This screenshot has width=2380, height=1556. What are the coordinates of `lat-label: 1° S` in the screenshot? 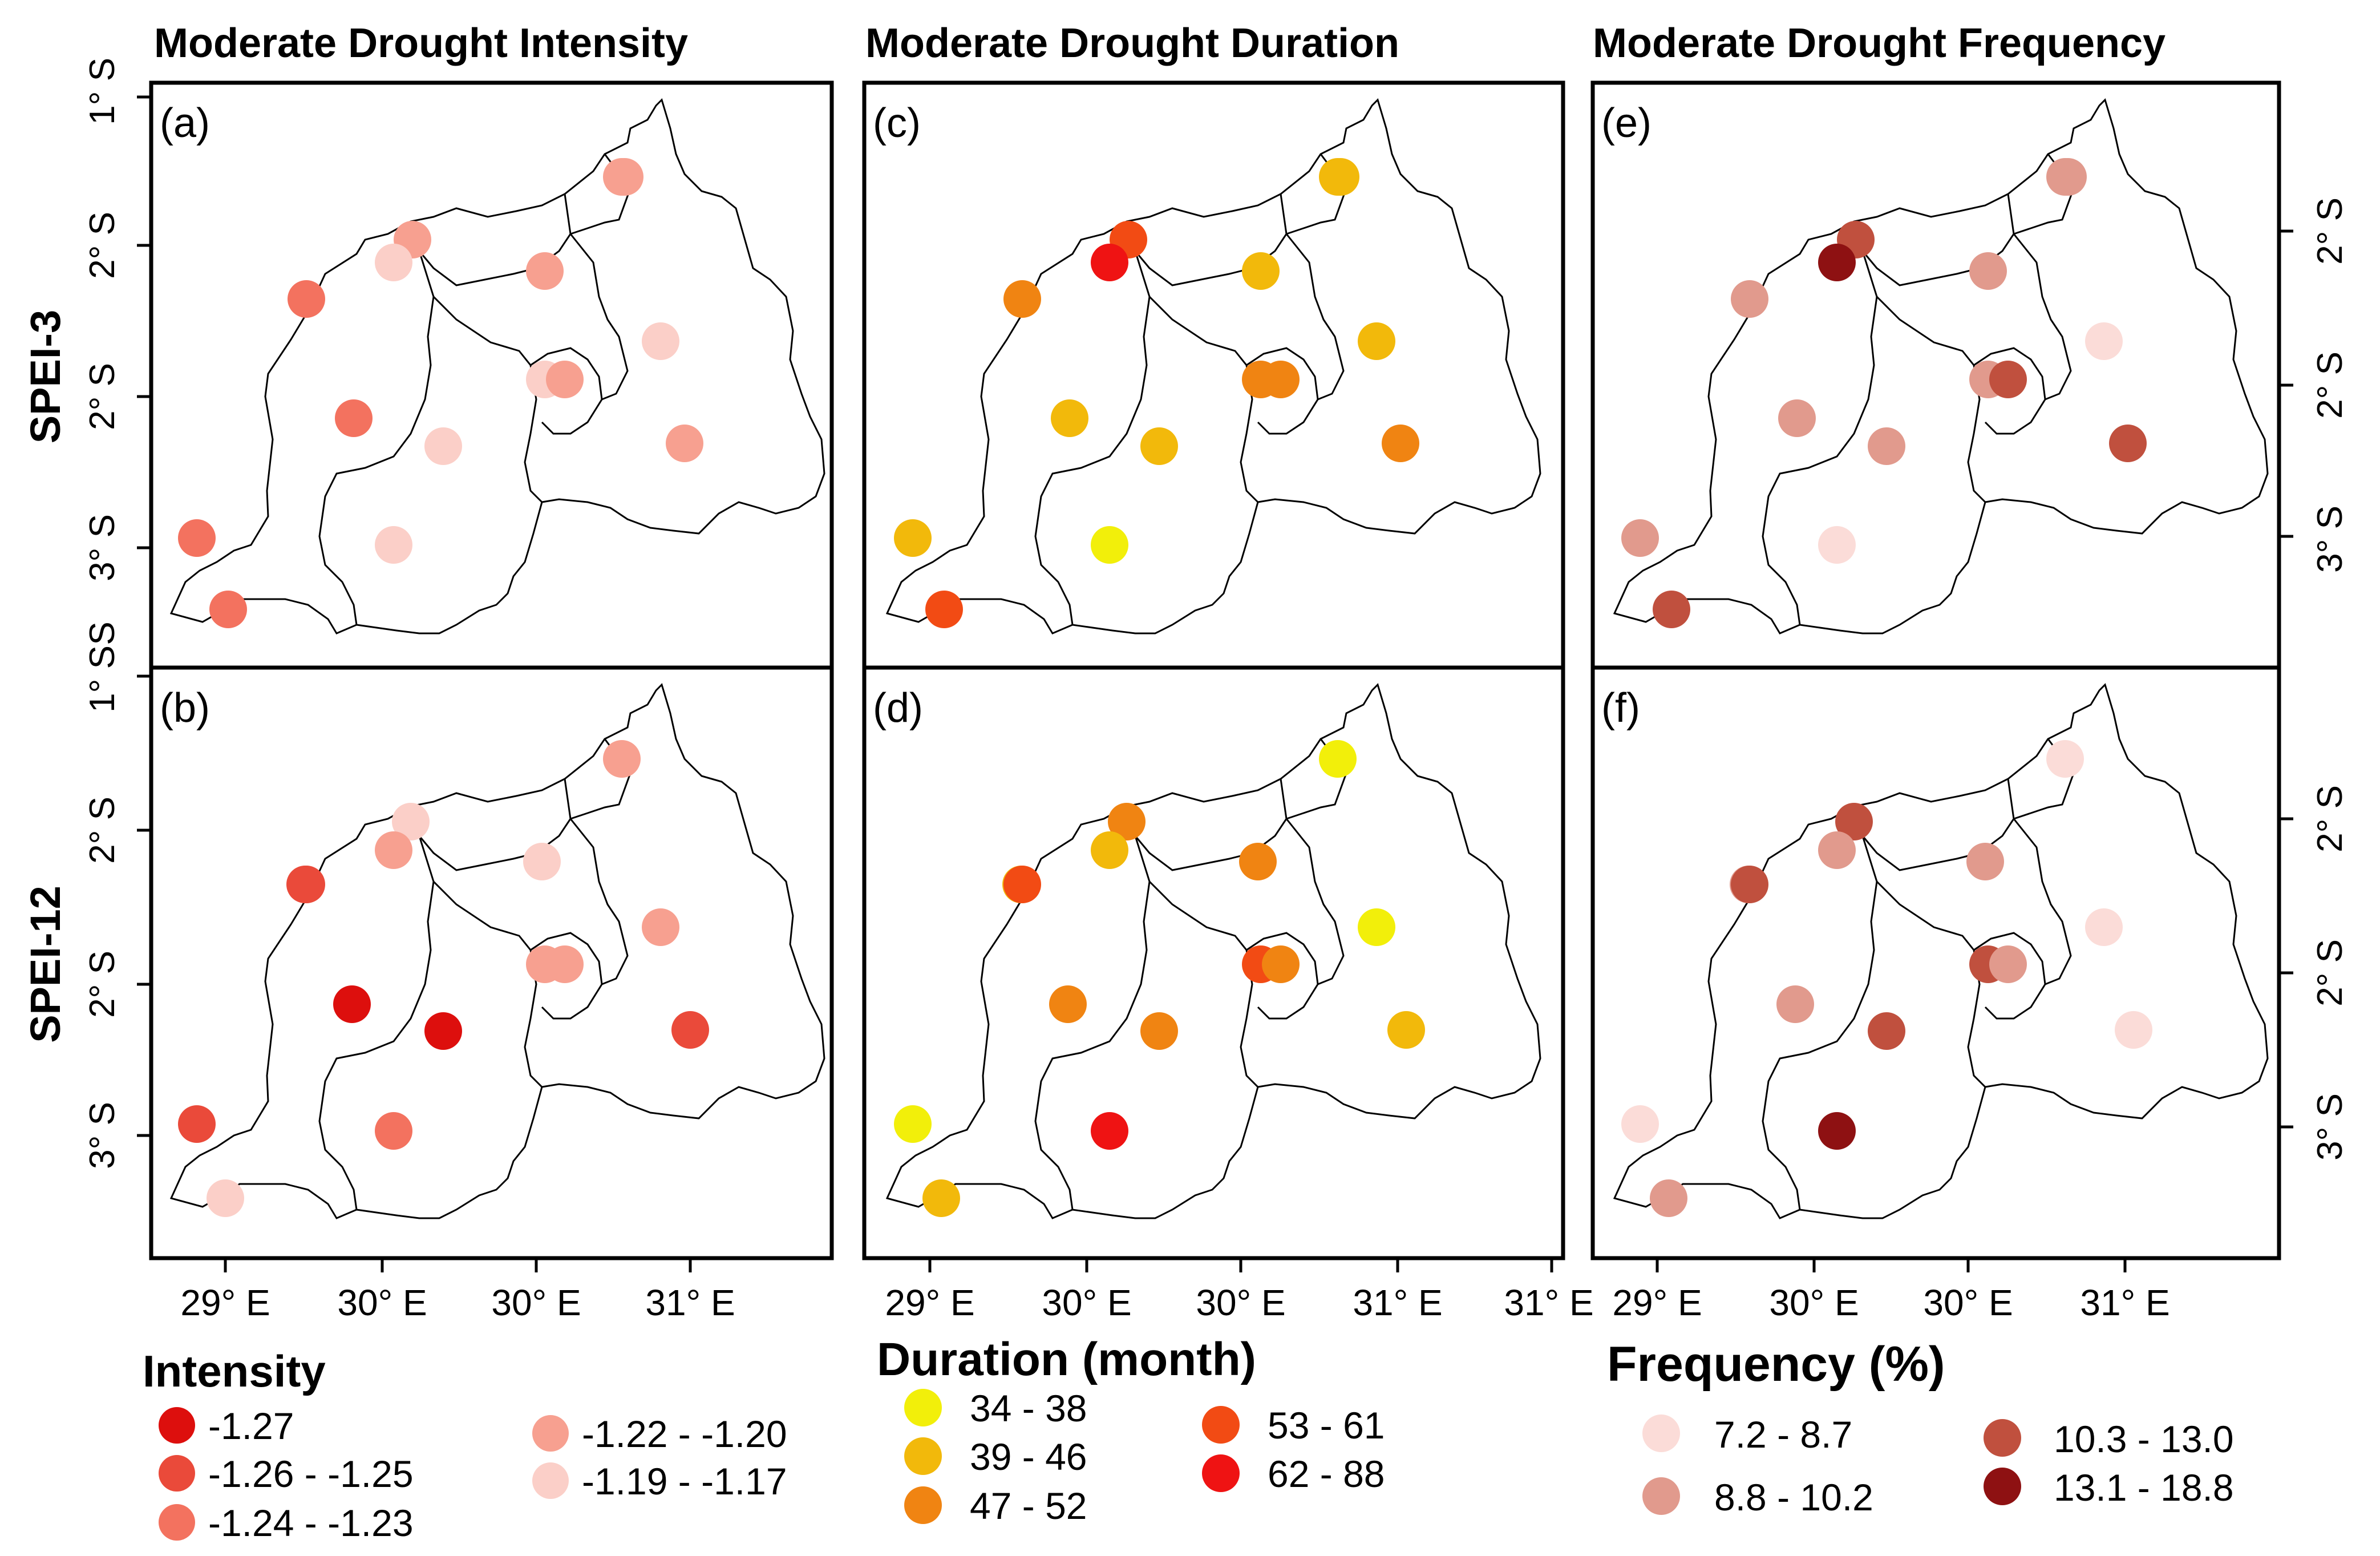 It's located at (102, 91).